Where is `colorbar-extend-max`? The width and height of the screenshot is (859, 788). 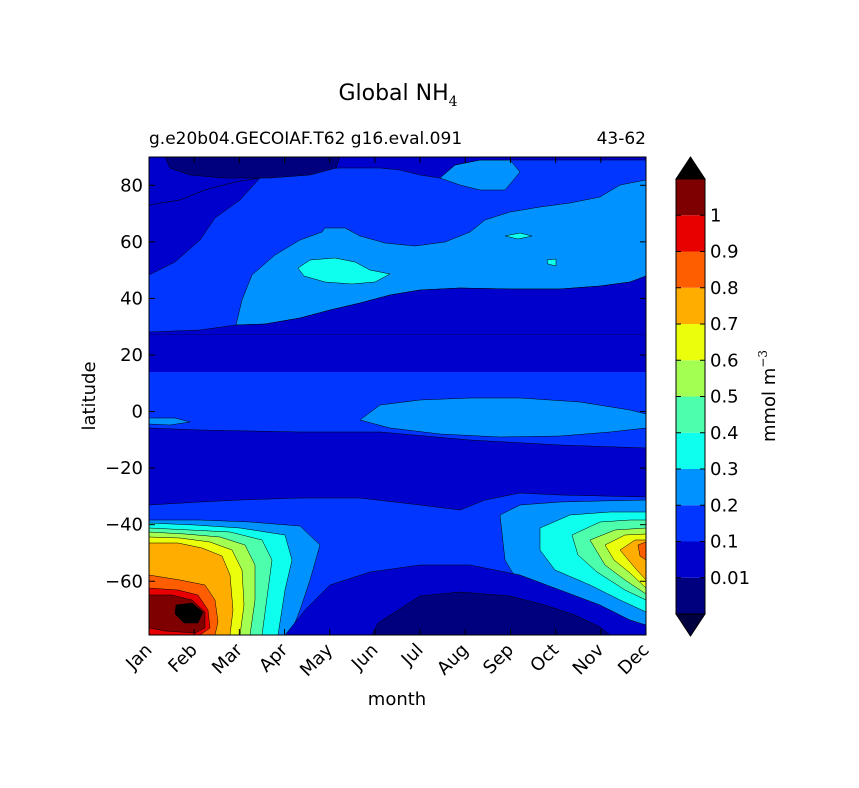
colorbar-extend-max is located at coordinates (690, 168).